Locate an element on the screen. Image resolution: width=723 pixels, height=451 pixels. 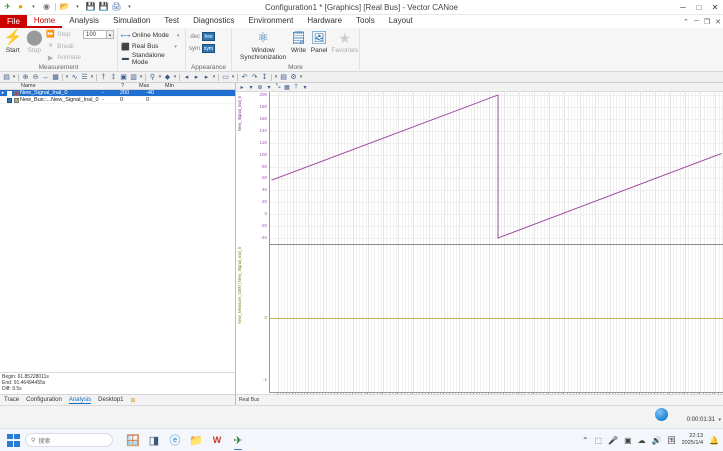
undo-icon: ↶ is located at coordinates (244, 77).